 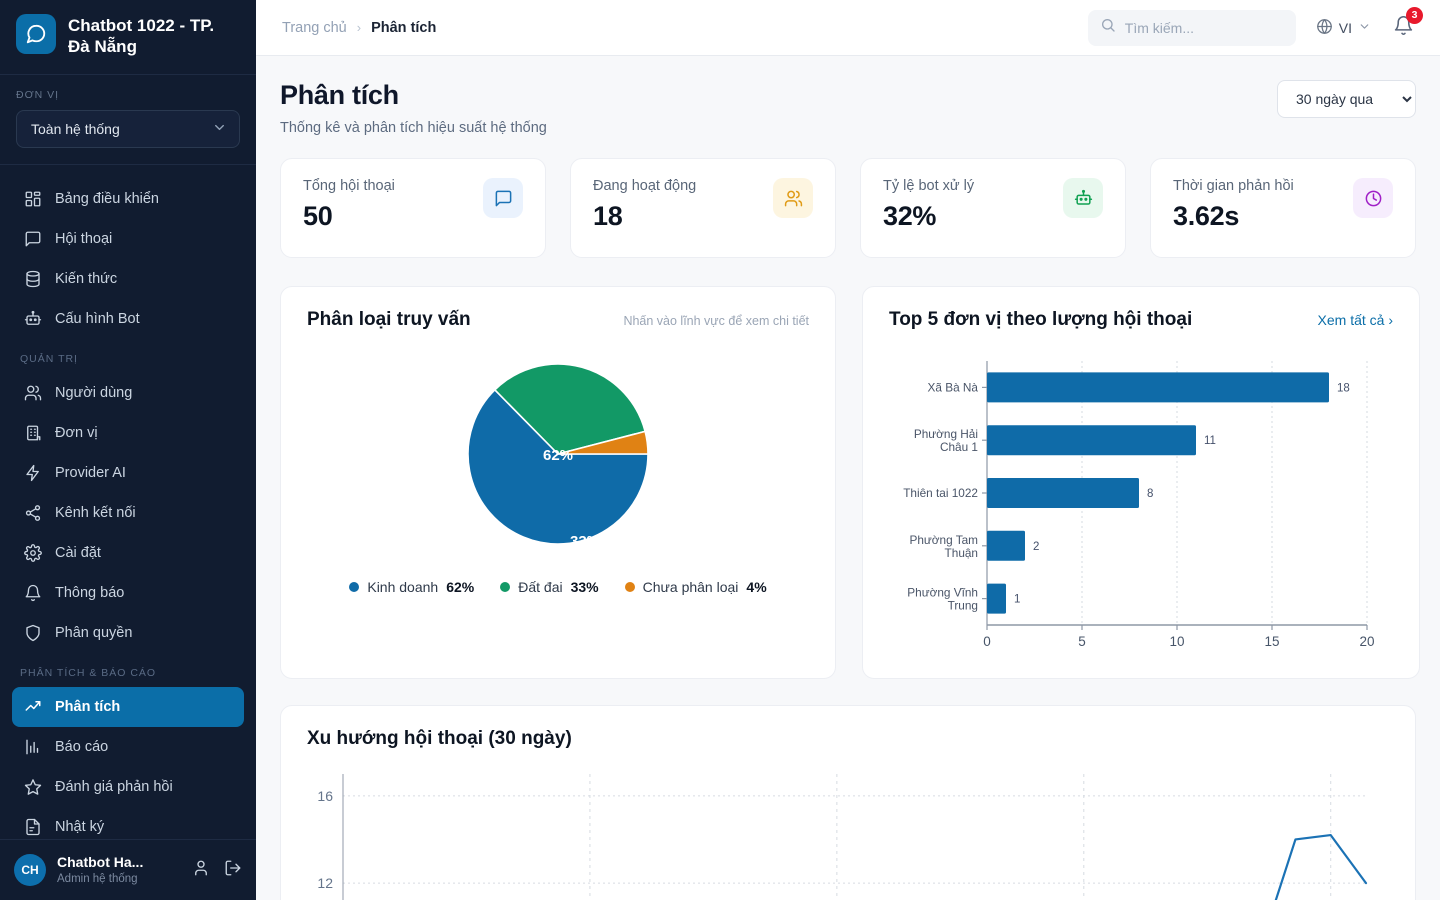 What do you see at coordinates (128, 553) in the screenshot?
I see `sidebar-item-cai-dat: Cài đặt` at bounding box center [128, 553].